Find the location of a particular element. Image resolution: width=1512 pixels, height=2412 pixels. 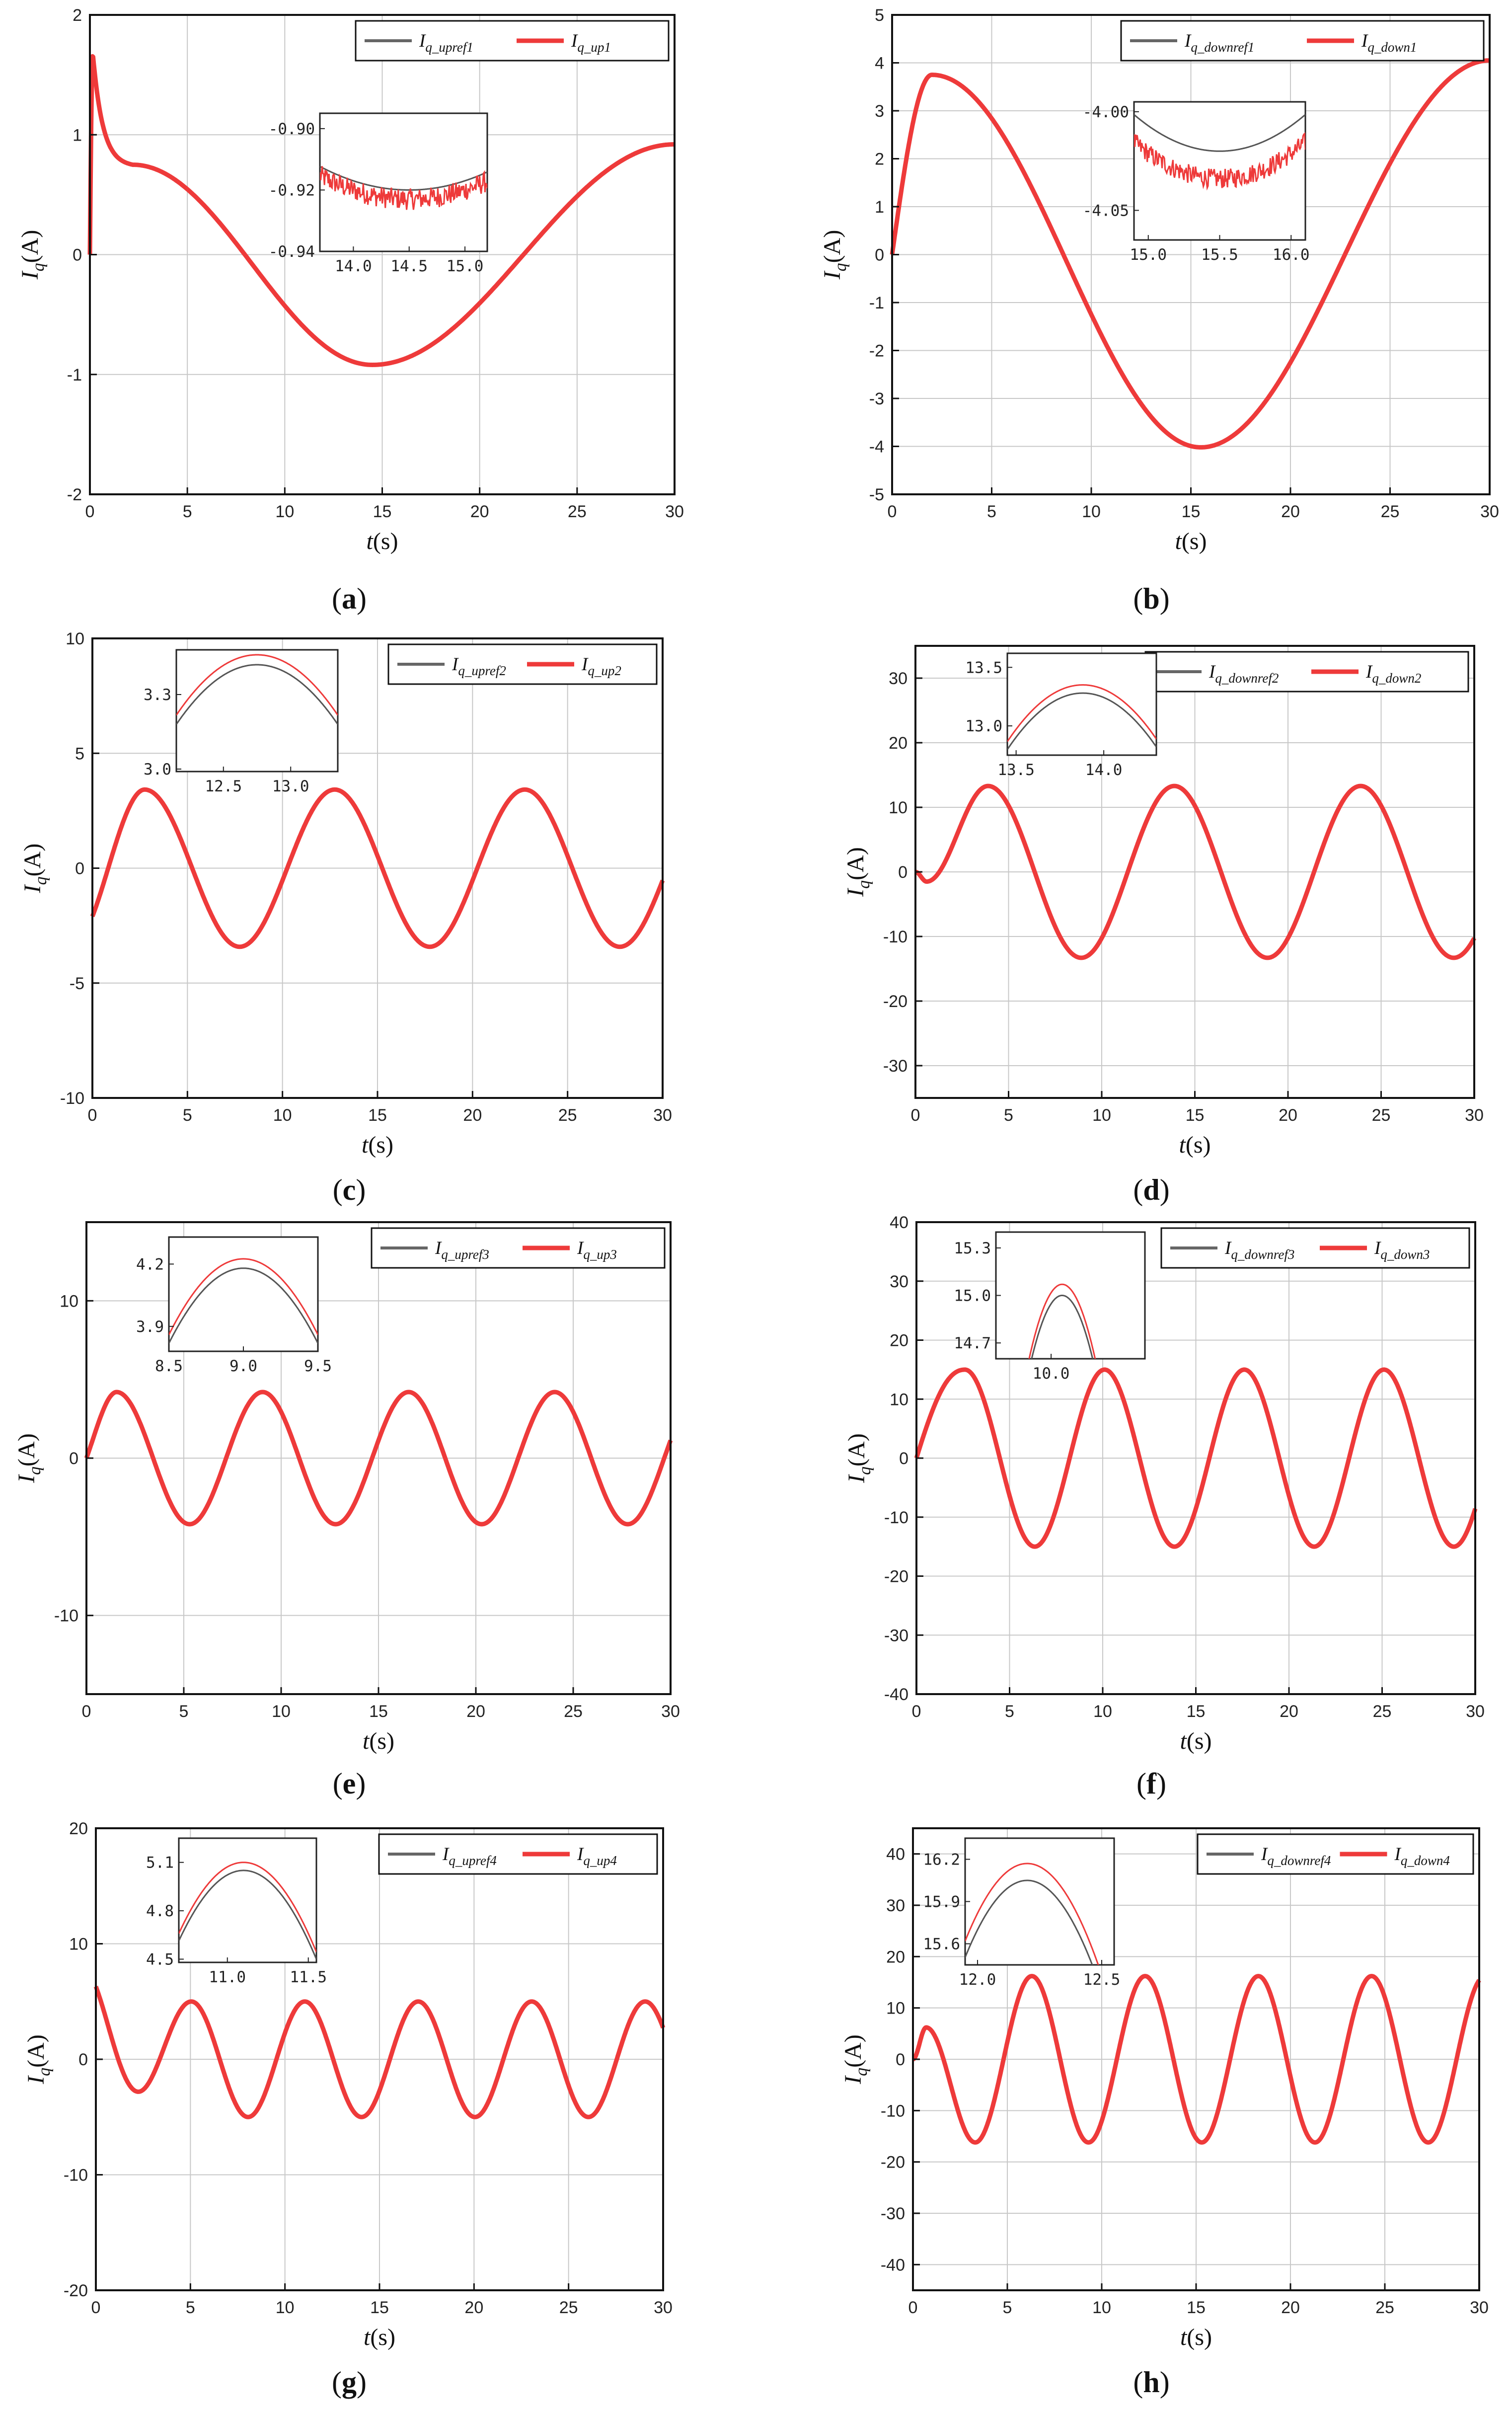

panel-label: (c) is located at coordinates (349, 1189).